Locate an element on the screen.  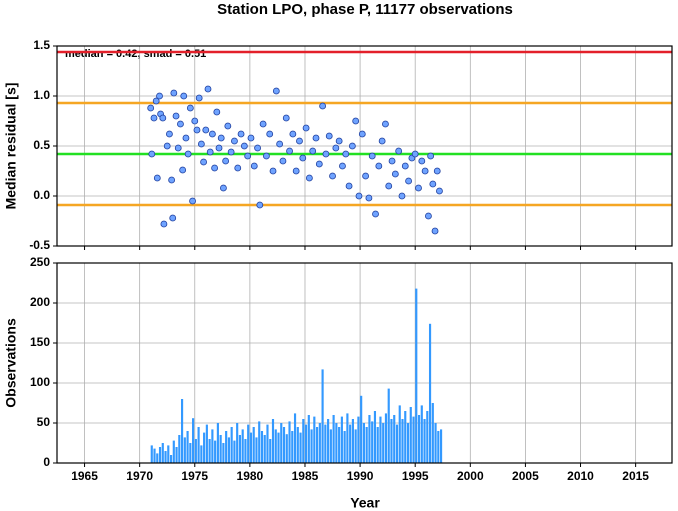
y-tick-label: 200 is located at coordinates (40, 302).